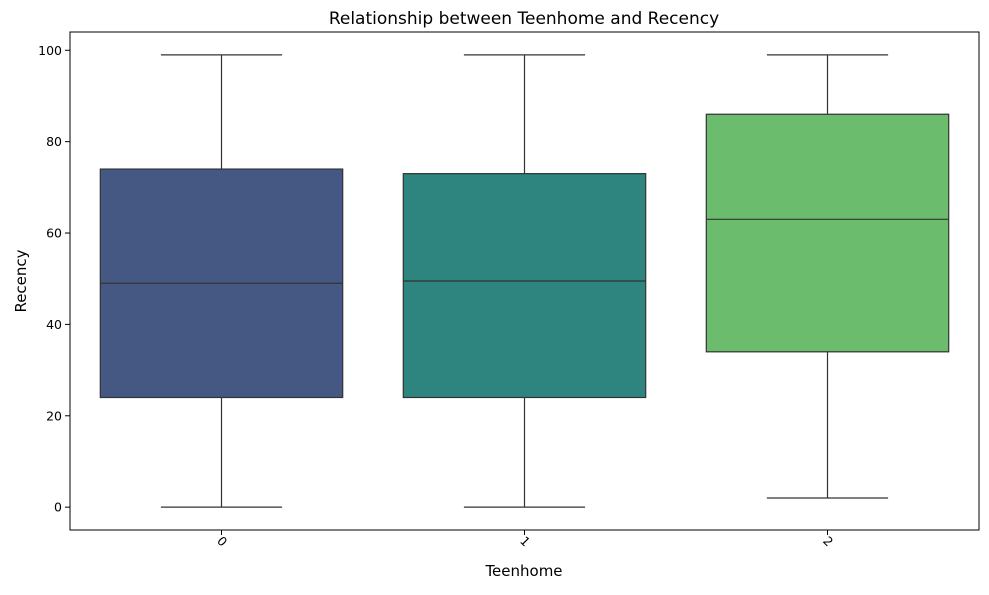 The height and width of the screenshot is (595, 989). Describe the element at coordinates (21, 280) in the screenshot. I see `y-axis-label: Recency` at that location.